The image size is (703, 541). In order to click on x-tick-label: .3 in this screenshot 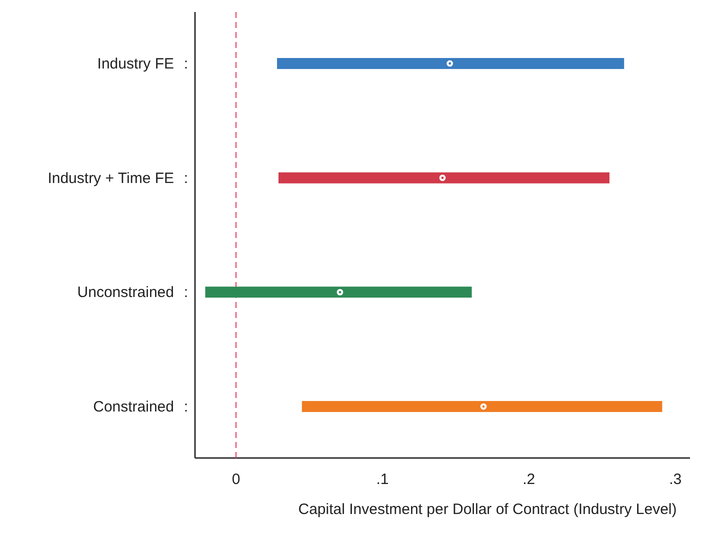, I will do `click(675, 479)`.